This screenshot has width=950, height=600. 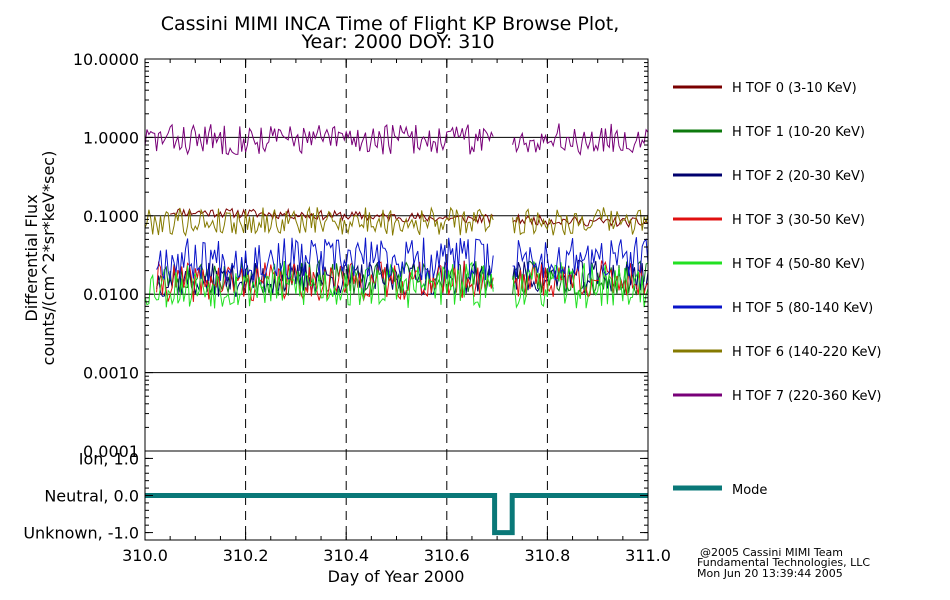 I want to click on x-tick-label-310-0: 310.0, so click(x=145, y=555).